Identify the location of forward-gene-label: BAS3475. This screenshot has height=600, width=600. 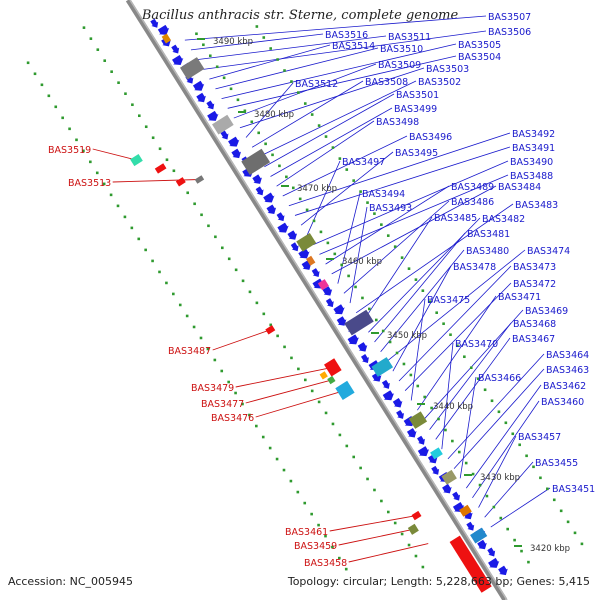
(448, 300).